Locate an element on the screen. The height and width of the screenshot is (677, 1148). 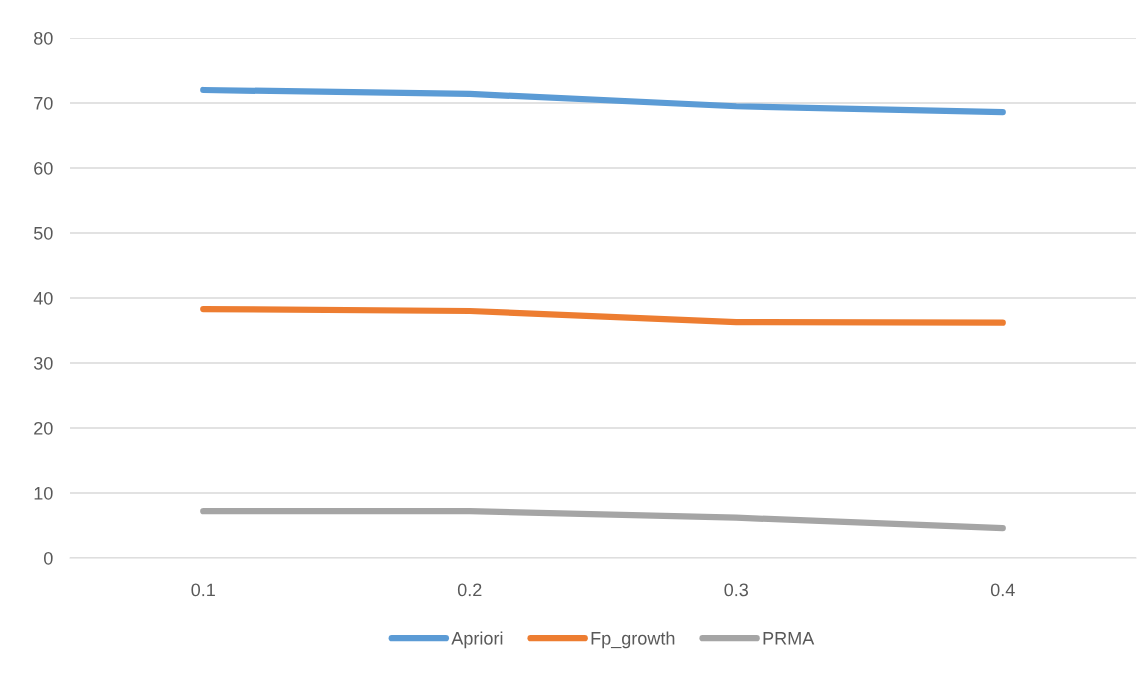
y-tick-label: 10 is located at coordinates (43, 493).